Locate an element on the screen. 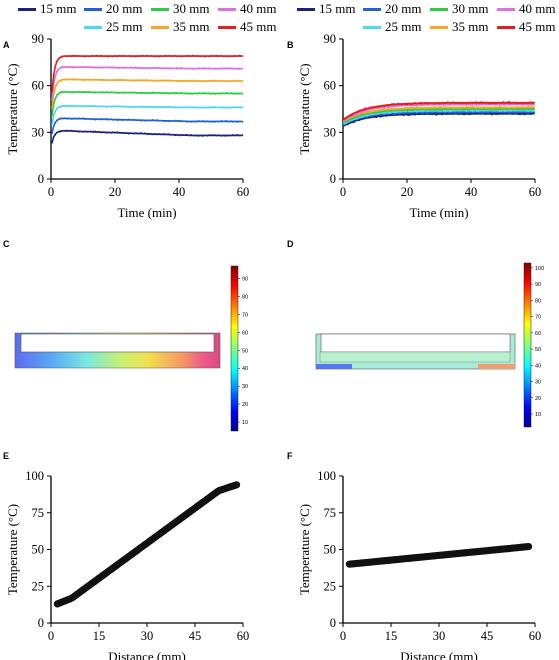  legend-swatch is located at coordinates (160, 27).